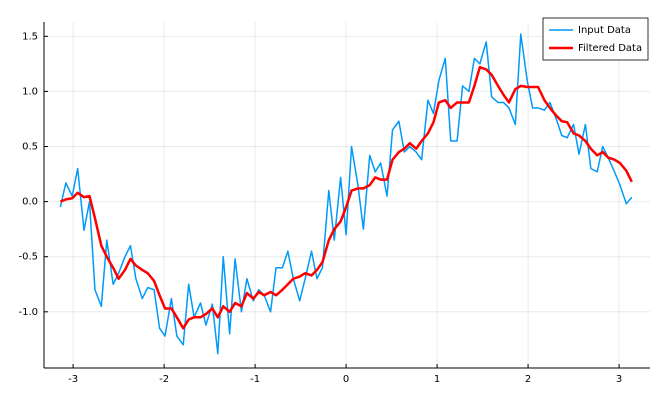 This screenshot has height=400, width=653. I want to click on x-tick-label: -3, so click(73, 379).